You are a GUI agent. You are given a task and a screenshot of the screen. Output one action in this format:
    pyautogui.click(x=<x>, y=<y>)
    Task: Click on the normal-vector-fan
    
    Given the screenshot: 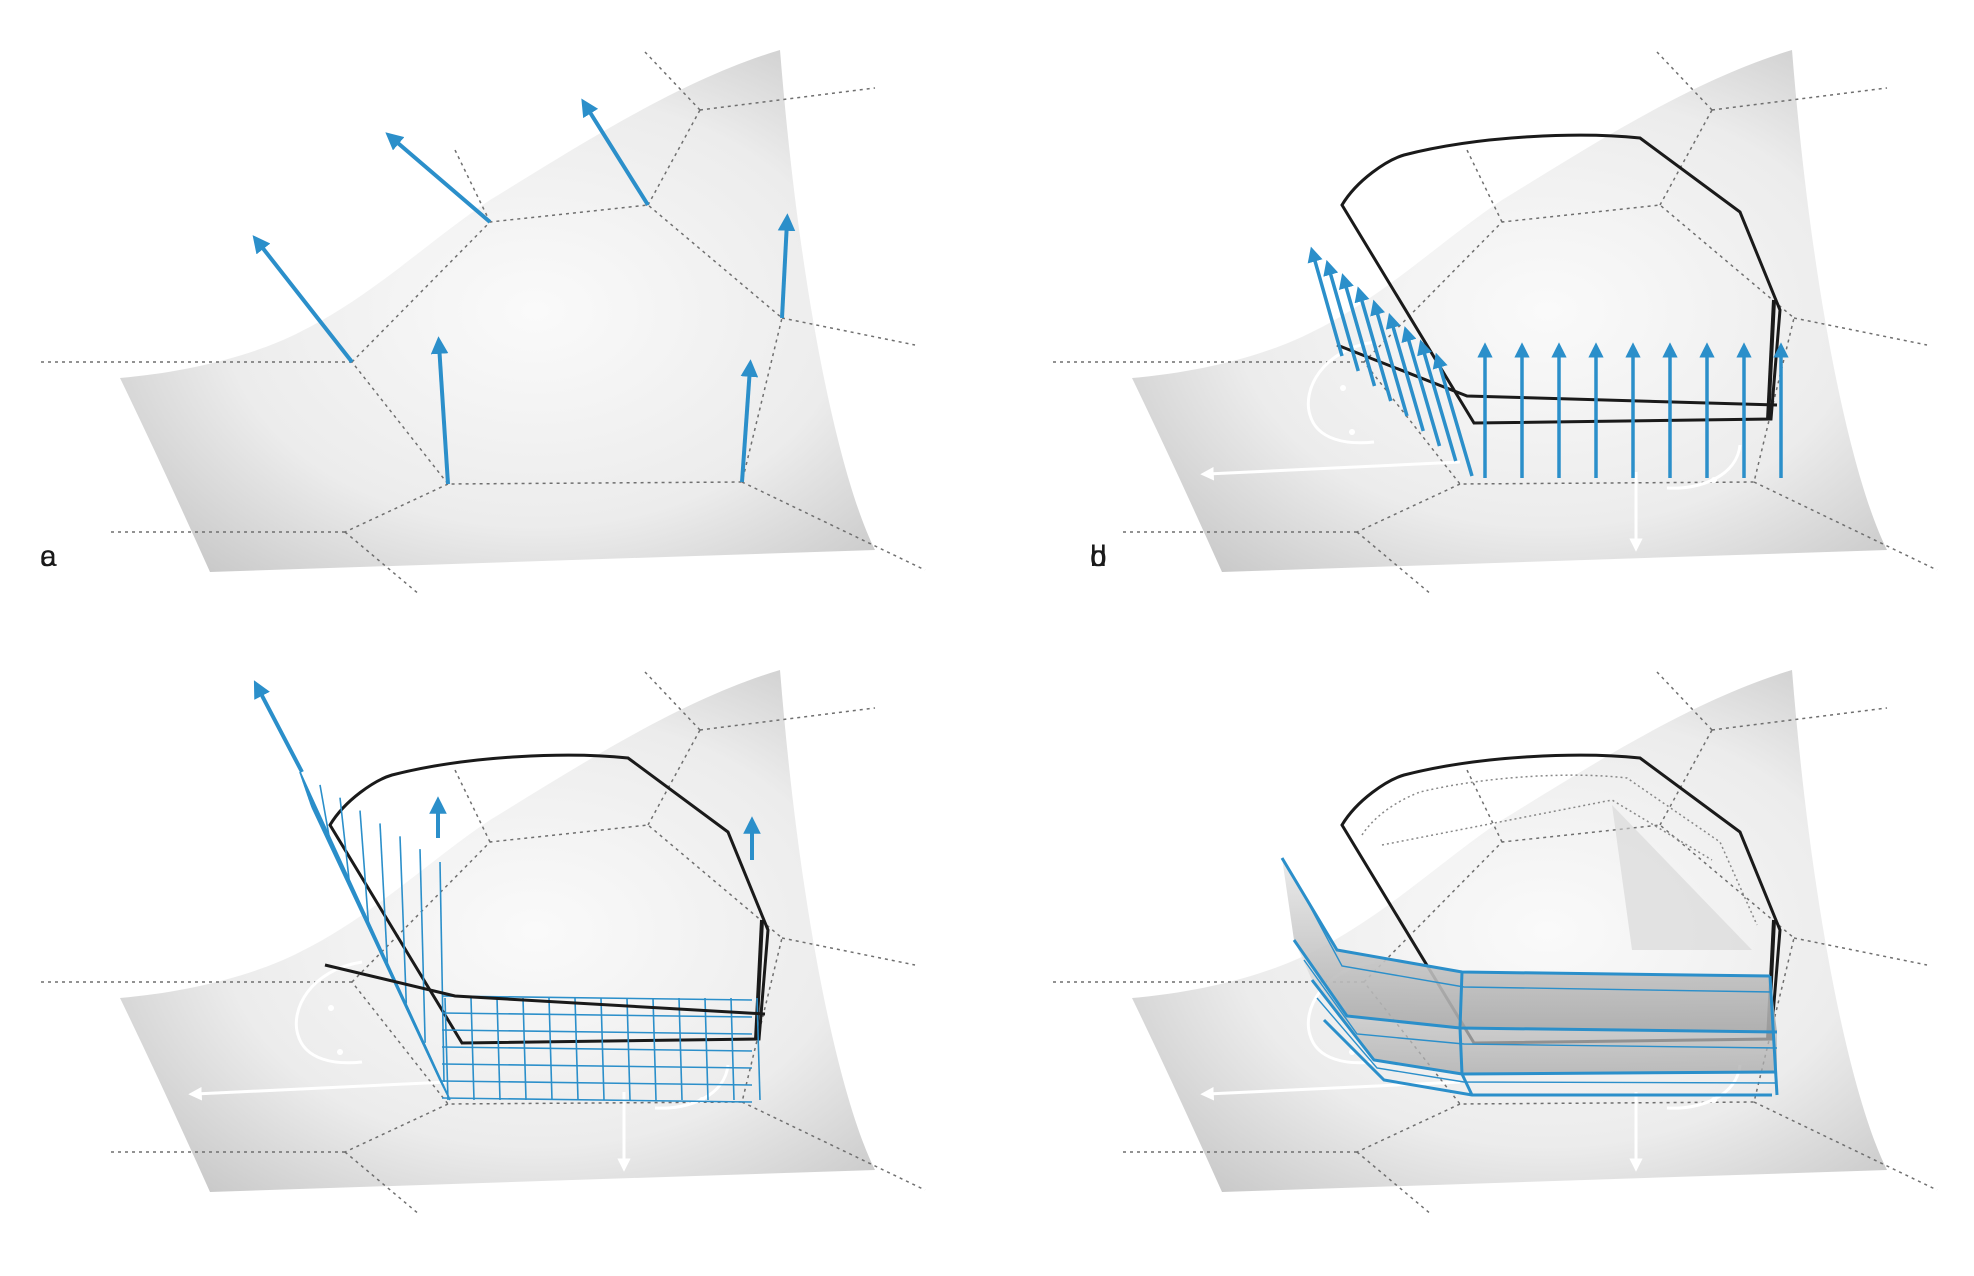 What is the action you would take?
    pyautogui.click(x=1548, y=362)
    